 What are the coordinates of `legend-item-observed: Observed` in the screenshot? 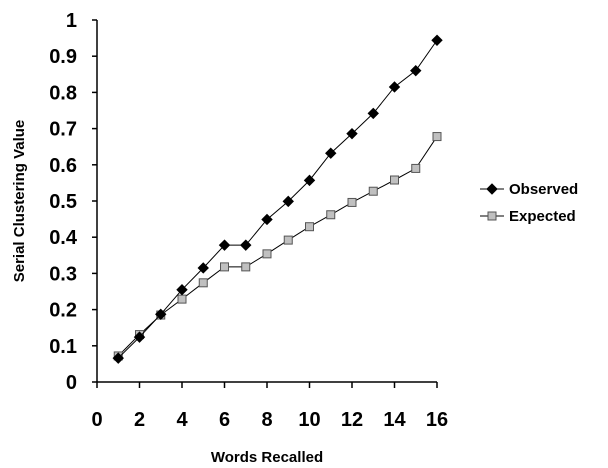 It's located at (529, 189).